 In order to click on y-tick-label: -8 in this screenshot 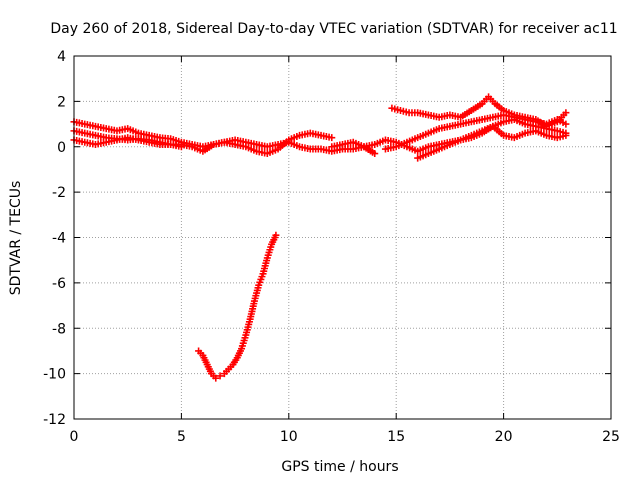, I will do `click(59, 329)`.